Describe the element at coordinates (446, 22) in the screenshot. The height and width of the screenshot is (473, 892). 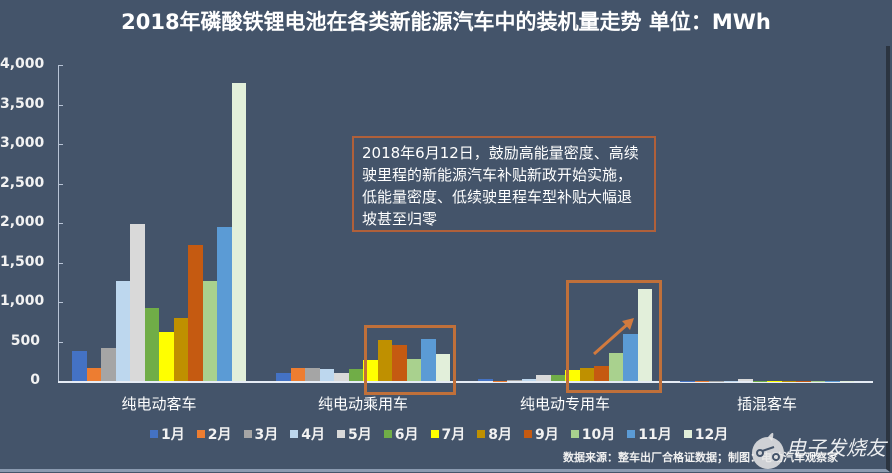
I see `chart-title: 2018年磷酸铁锂电池在各类新能源汽车中的装机量走势 单位：MWh` at that location.